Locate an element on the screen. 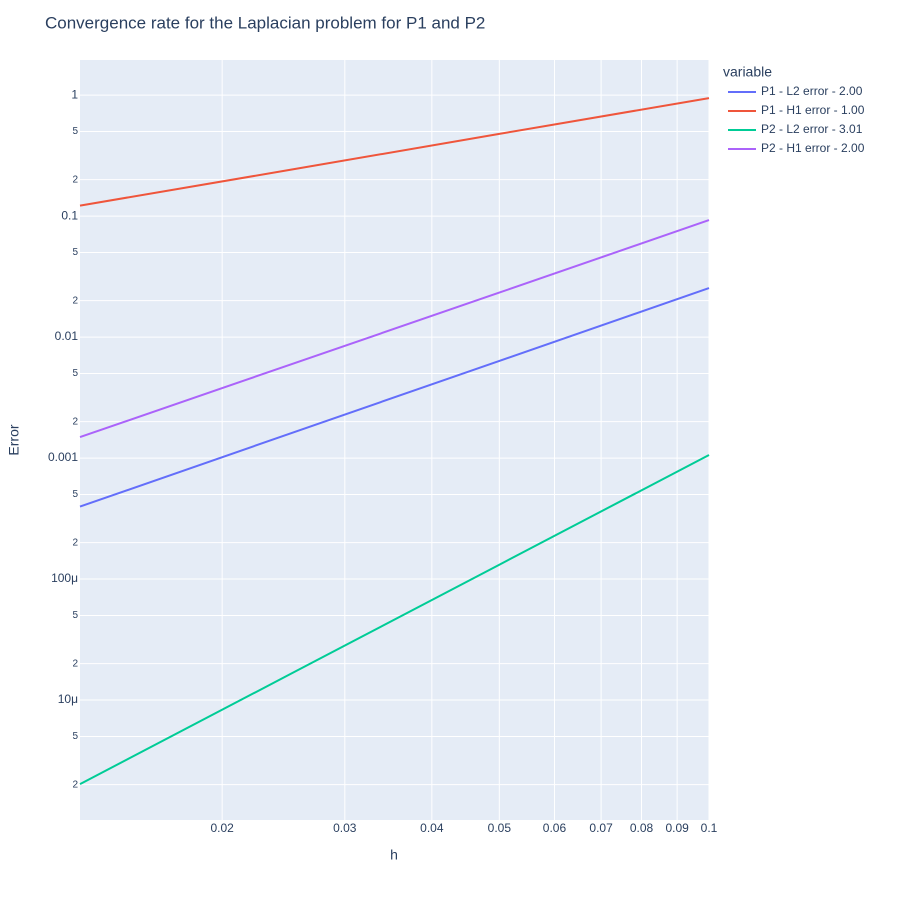 The image size is (900, 900). y-tick-label: 0.1 is located at coordinates (69, 215).